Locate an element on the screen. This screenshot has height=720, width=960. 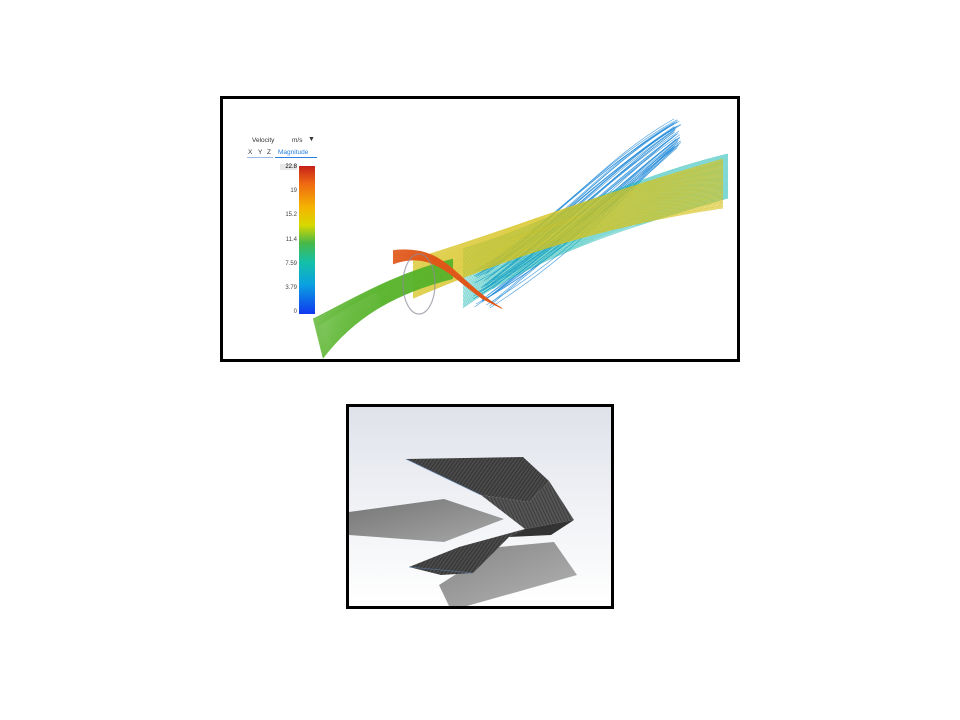
legend-unit: m/s is located at coordinates (297, 140).